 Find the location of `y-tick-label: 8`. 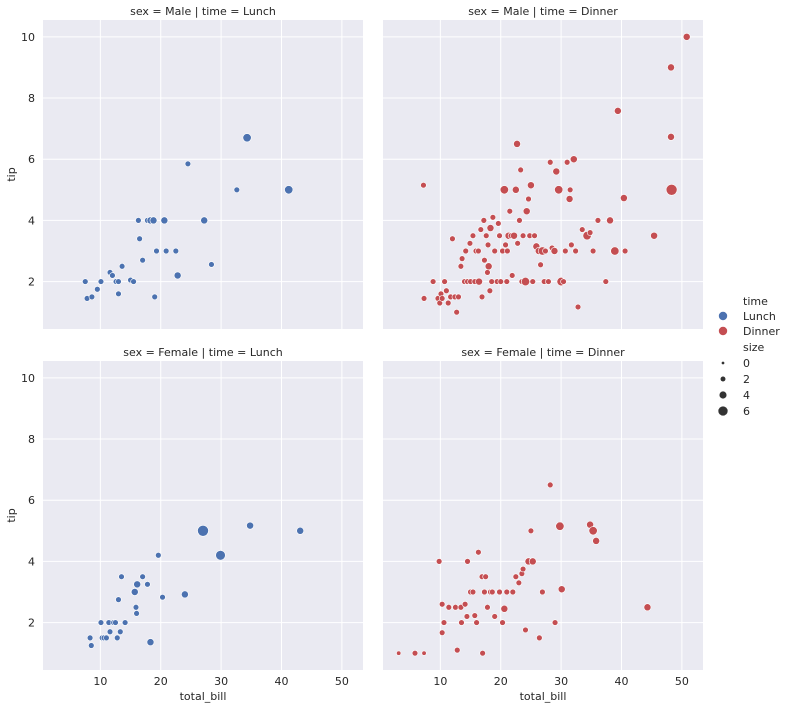

y-tick-label: 8 is located at coordinates (31, 439).